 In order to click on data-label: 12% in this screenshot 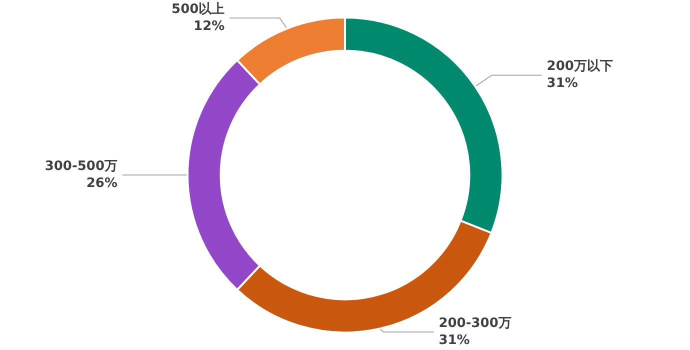, I will do `click(209, 26)`.